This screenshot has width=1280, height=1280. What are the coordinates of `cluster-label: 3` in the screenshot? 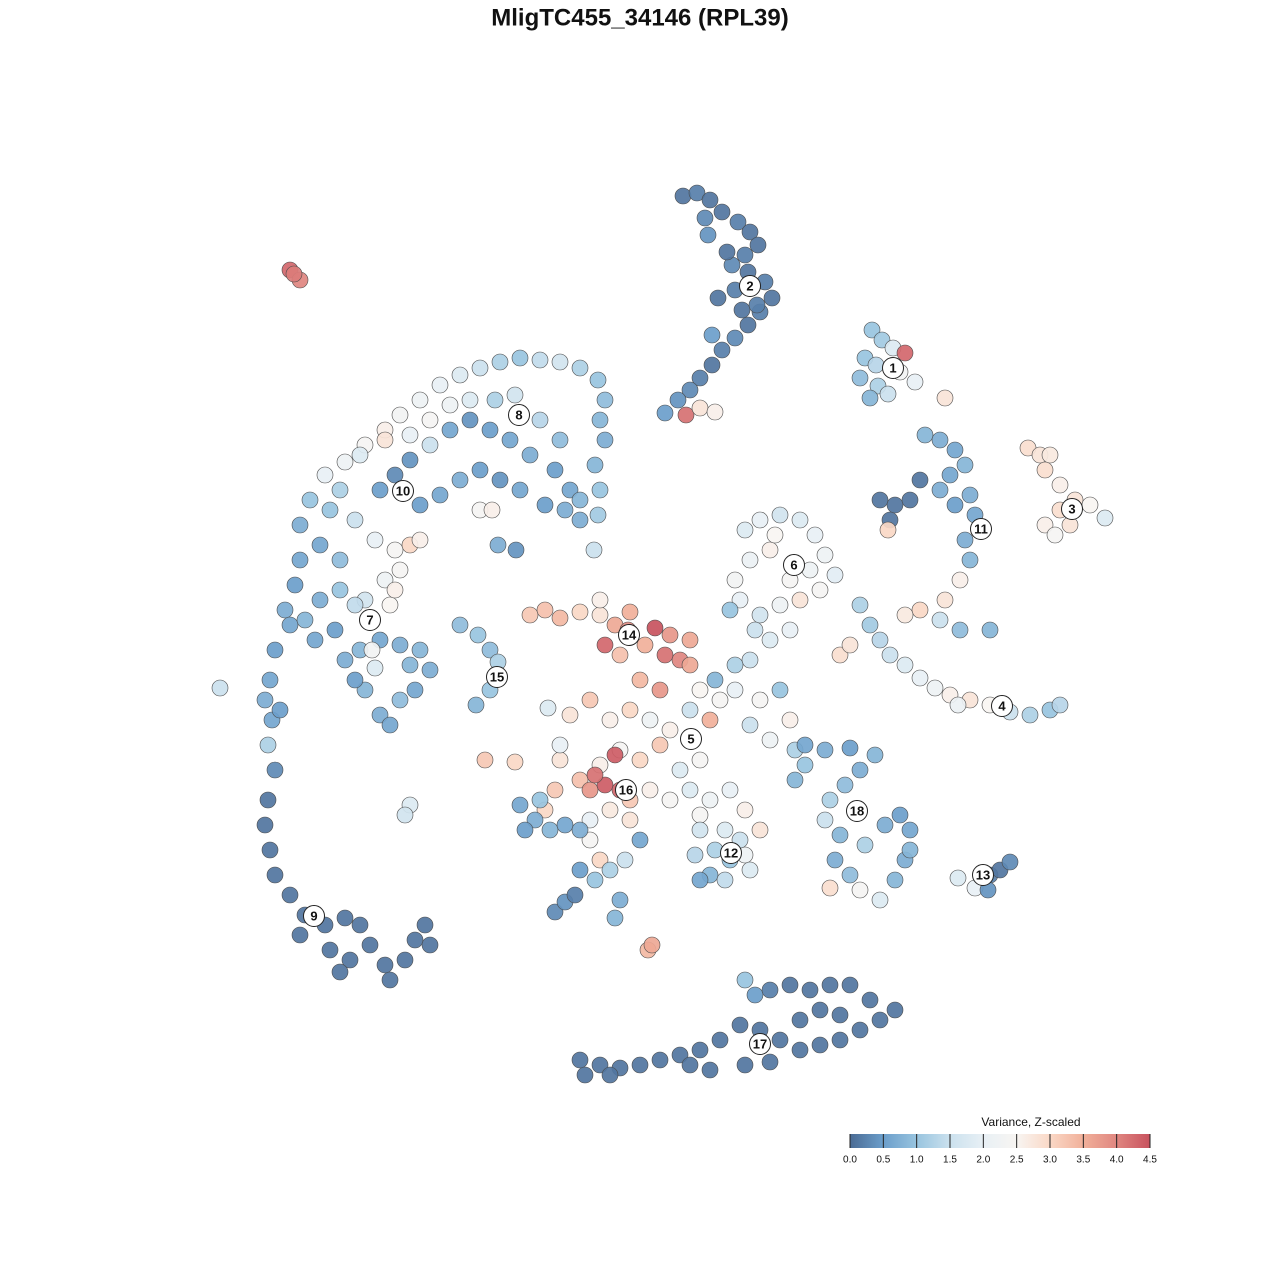 It's located at (1071, 508).